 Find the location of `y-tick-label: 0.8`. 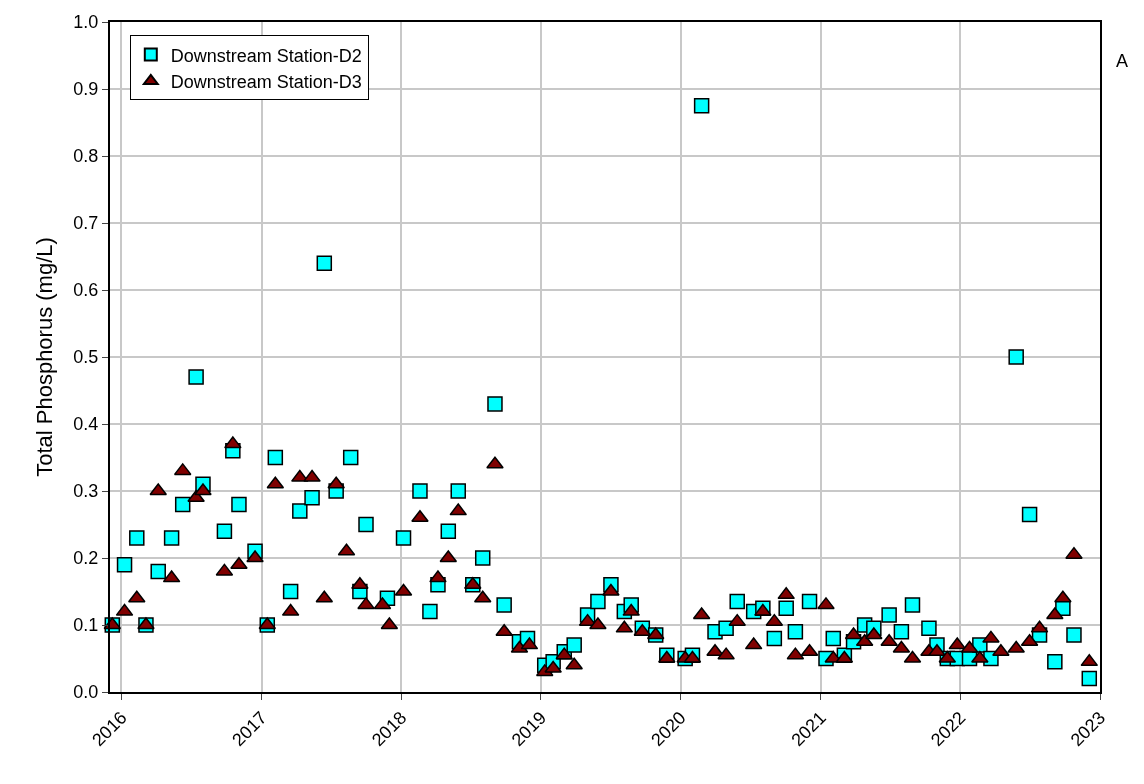

y-tick-label: 0.8 is located at coordinates (86, 156).